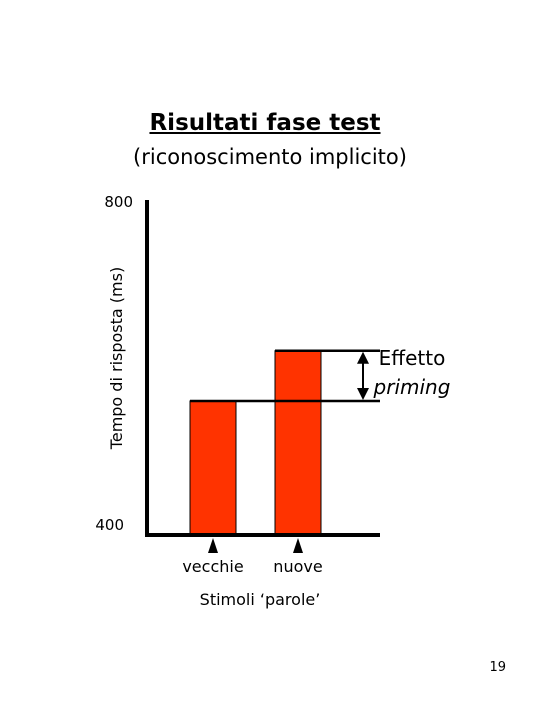 The image size is (540, 720). What do you see at coordinates (363, 394) in the screenshot?
I see `arrow-down-icon` at bounding box center [363, 394].